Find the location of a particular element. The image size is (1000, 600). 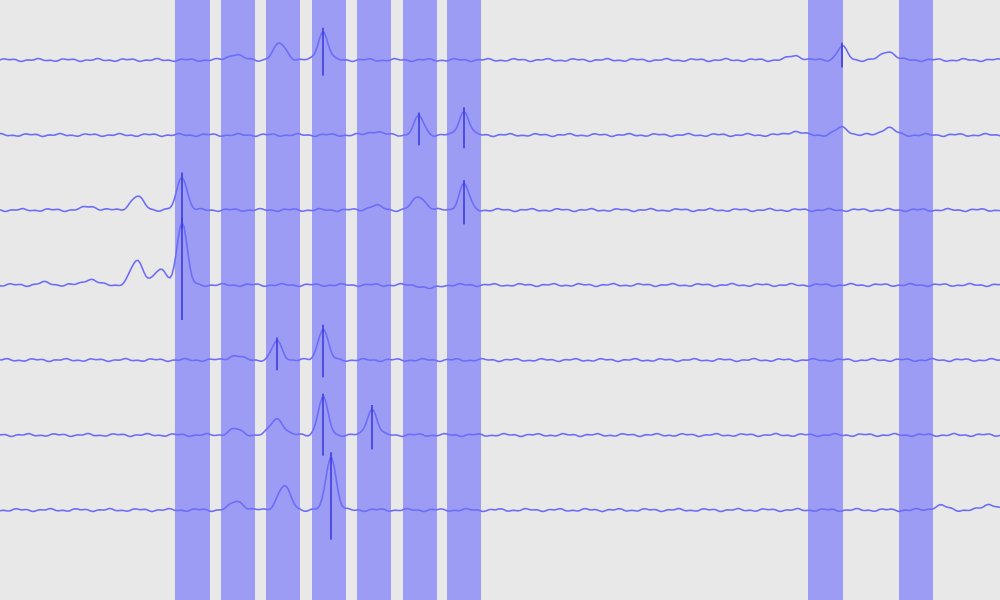

trace-6-line is located at coordinates (500, 416).